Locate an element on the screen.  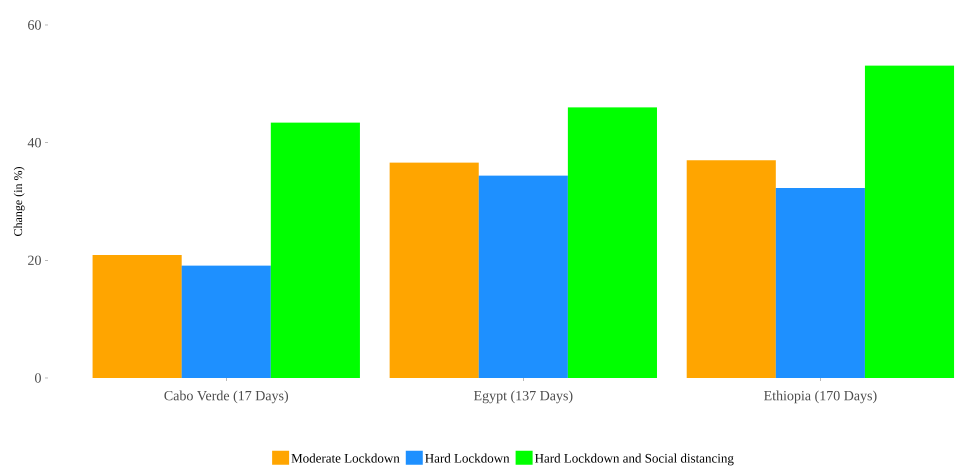
legend-label: Moderate Lockdown is located at coordinates (345, 458).